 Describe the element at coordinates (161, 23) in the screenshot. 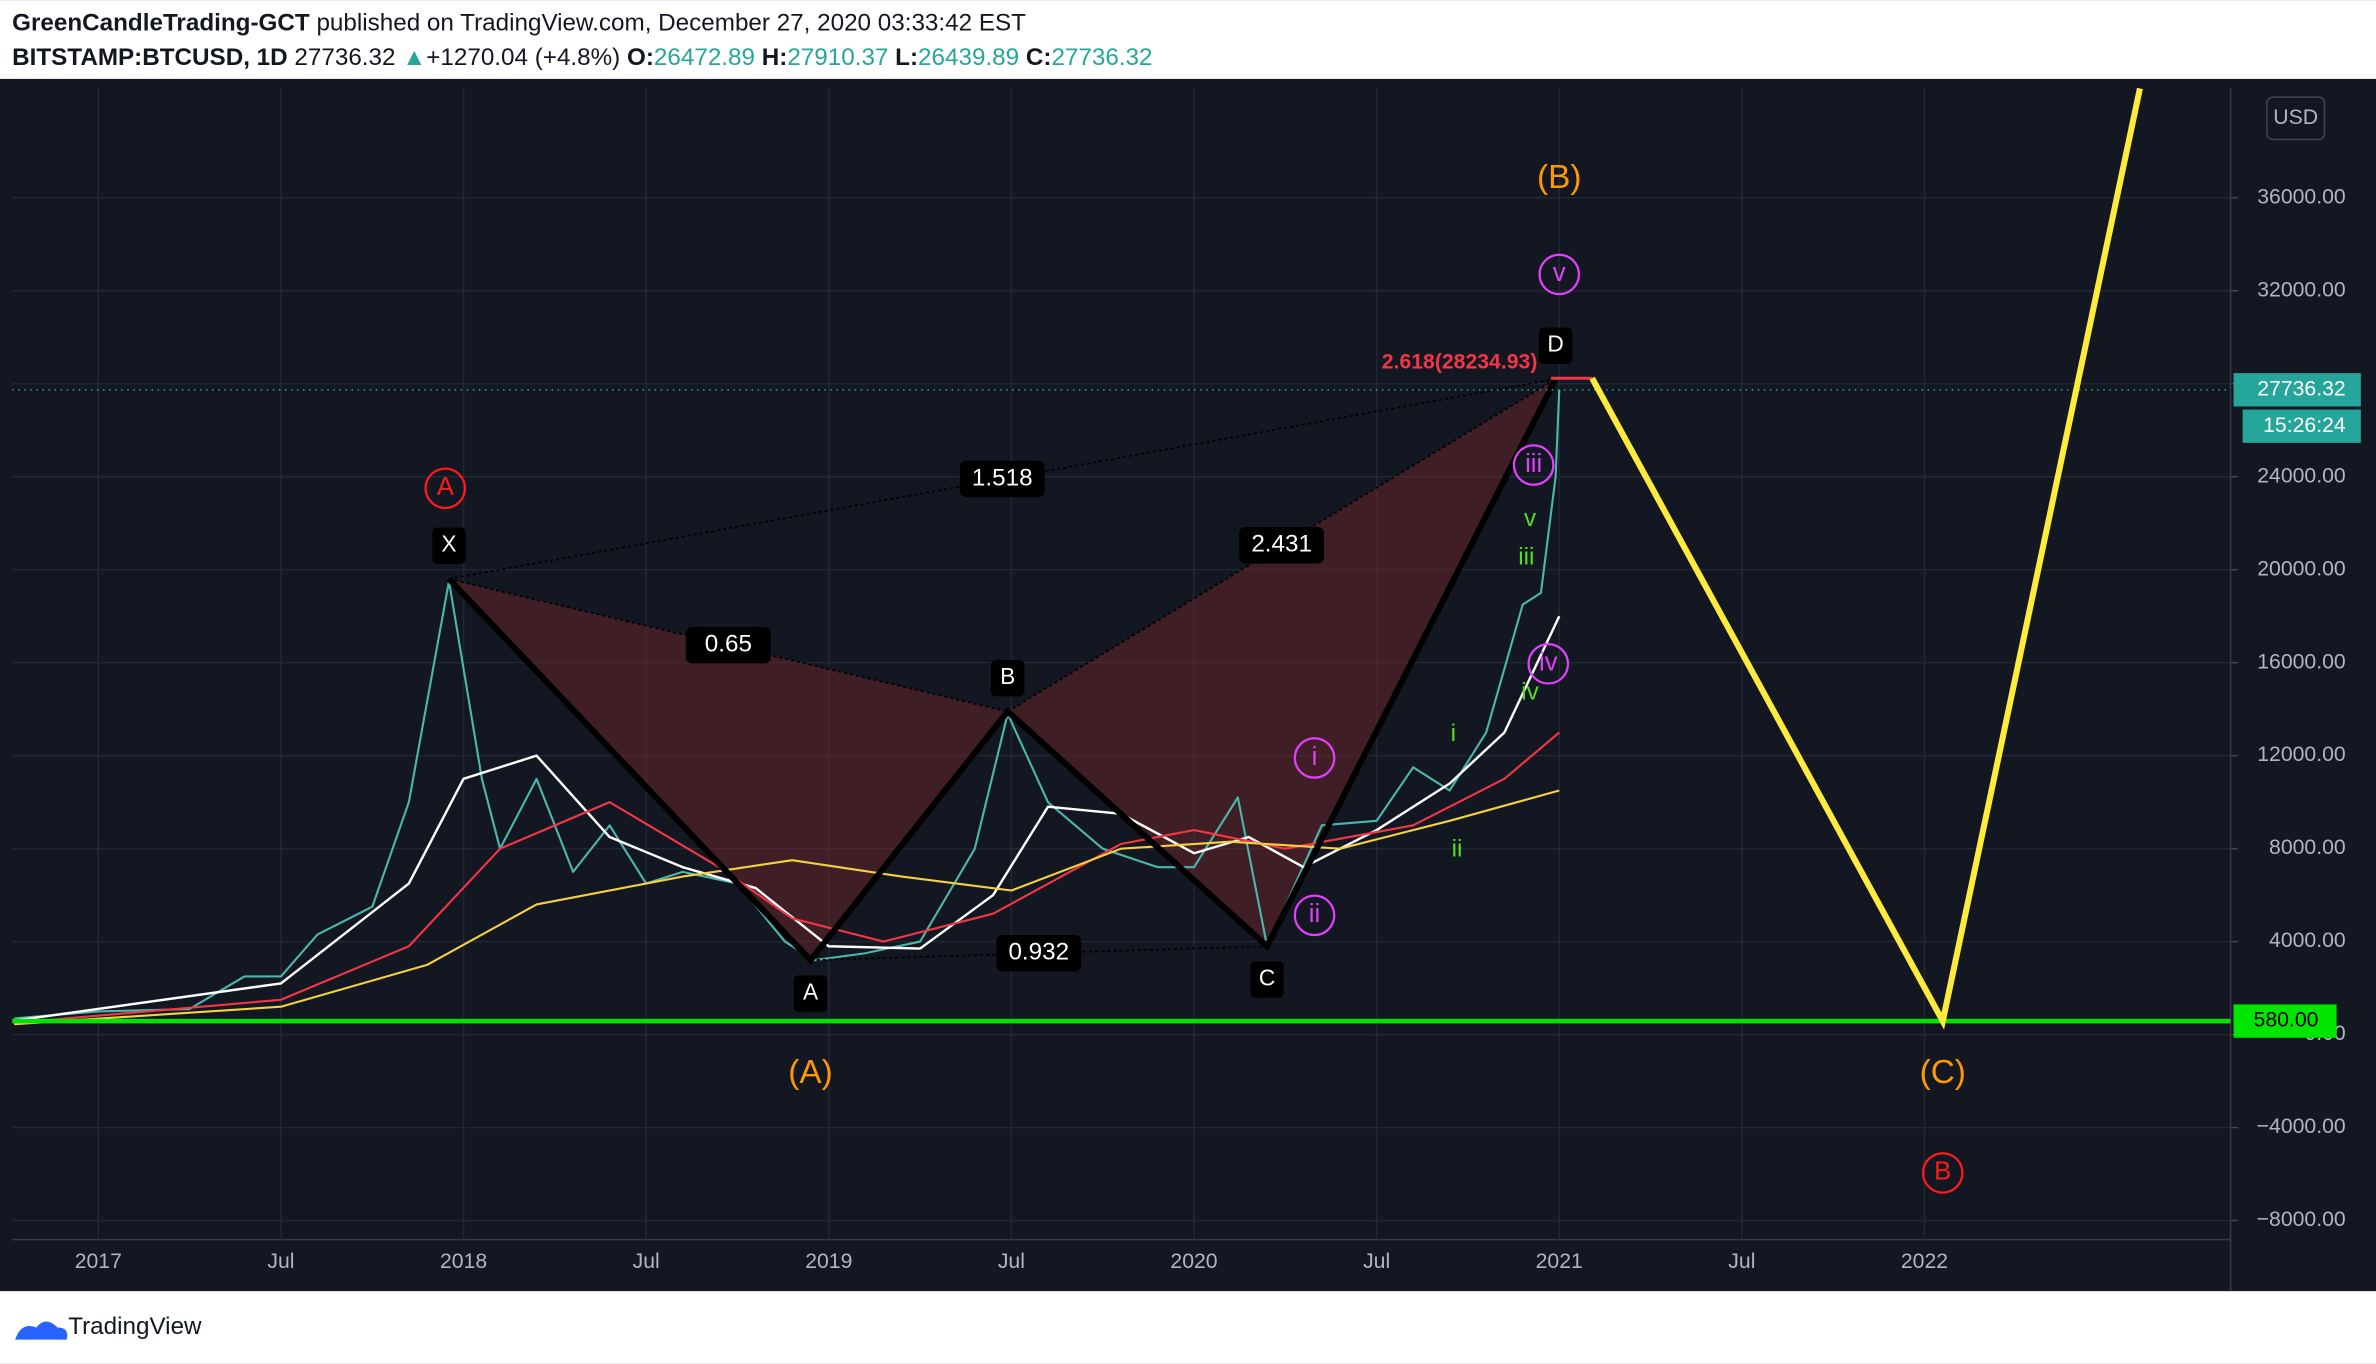

I see `author: GreenCandleTrading-GCT` at that location.